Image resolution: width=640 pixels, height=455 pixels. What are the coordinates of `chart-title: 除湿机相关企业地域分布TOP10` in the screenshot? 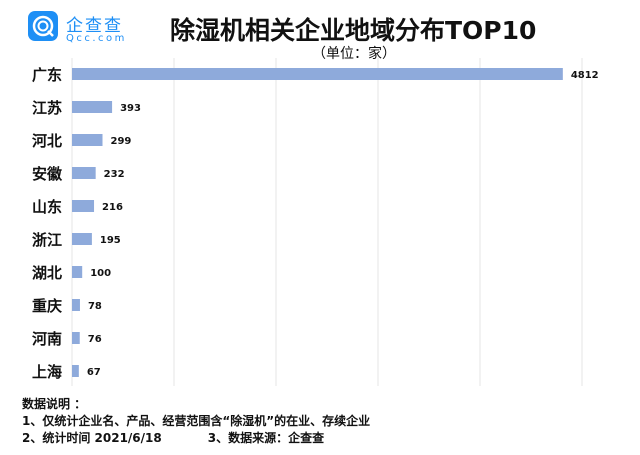 It's located at (353, 30).